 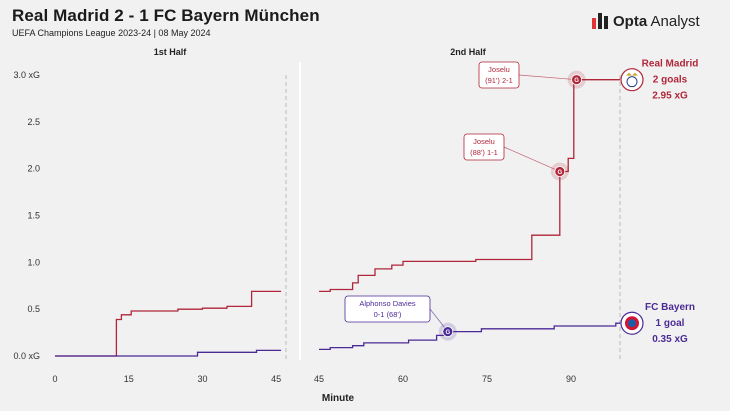 What do you see at coordinates (33, 216) in the screenshot?
I see `y-tick-label: 1.5` at bounding box center [33, 216].